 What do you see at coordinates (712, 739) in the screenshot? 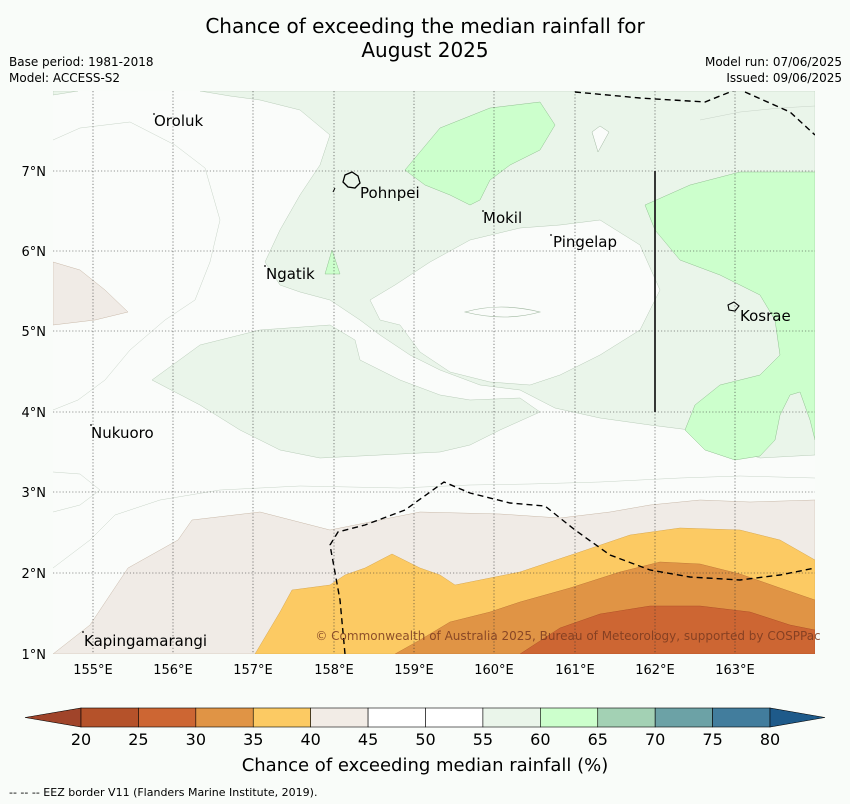
I see `colorbar-tick-label: 75` at bounding box center [712, 739].